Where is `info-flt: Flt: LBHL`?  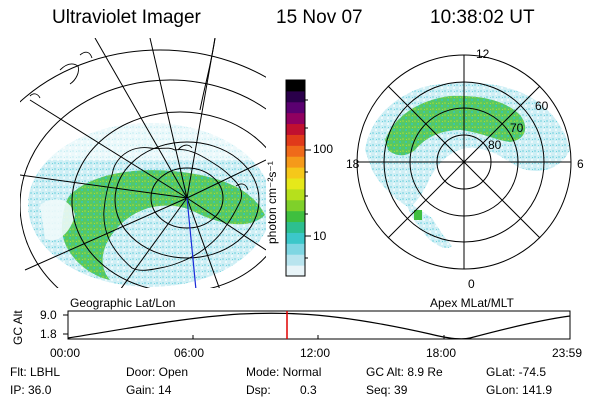
info-flt: Flt: LBHL is located at coordinates (35, 372).